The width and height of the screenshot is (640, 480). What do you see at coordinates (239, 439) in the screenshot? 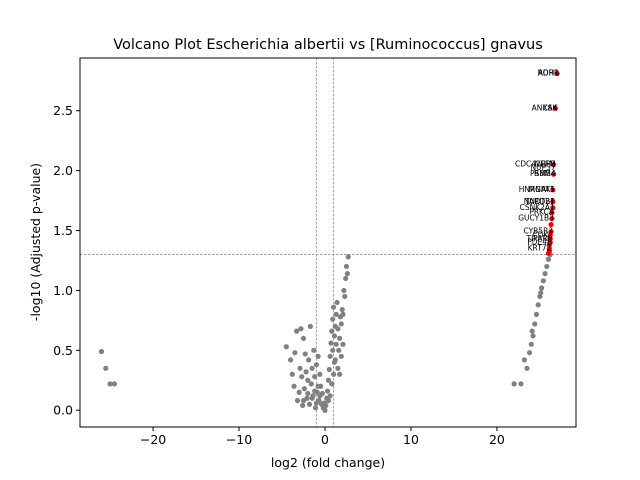
I see `x-tick-label: −10` at bounding box center [239, 439].